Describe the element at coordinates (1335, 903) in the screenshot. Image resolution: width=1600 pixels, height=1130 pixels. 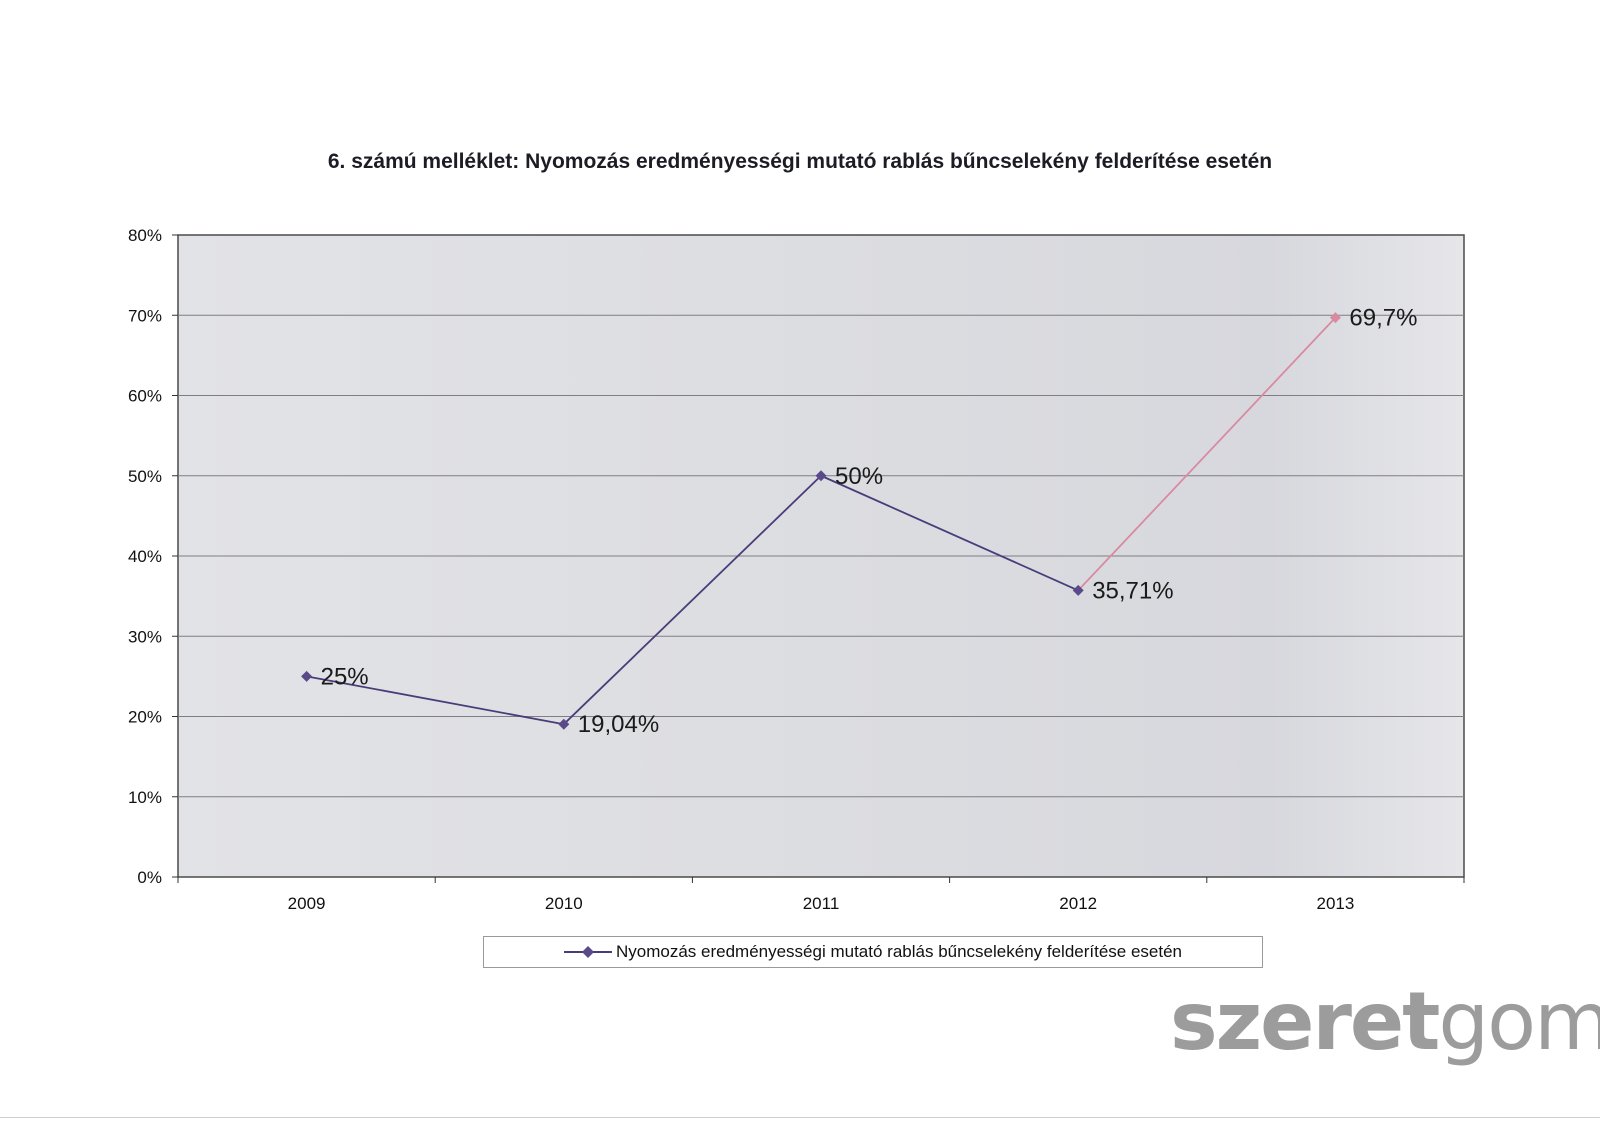
I see `x-tick-label: 2013` at that location.